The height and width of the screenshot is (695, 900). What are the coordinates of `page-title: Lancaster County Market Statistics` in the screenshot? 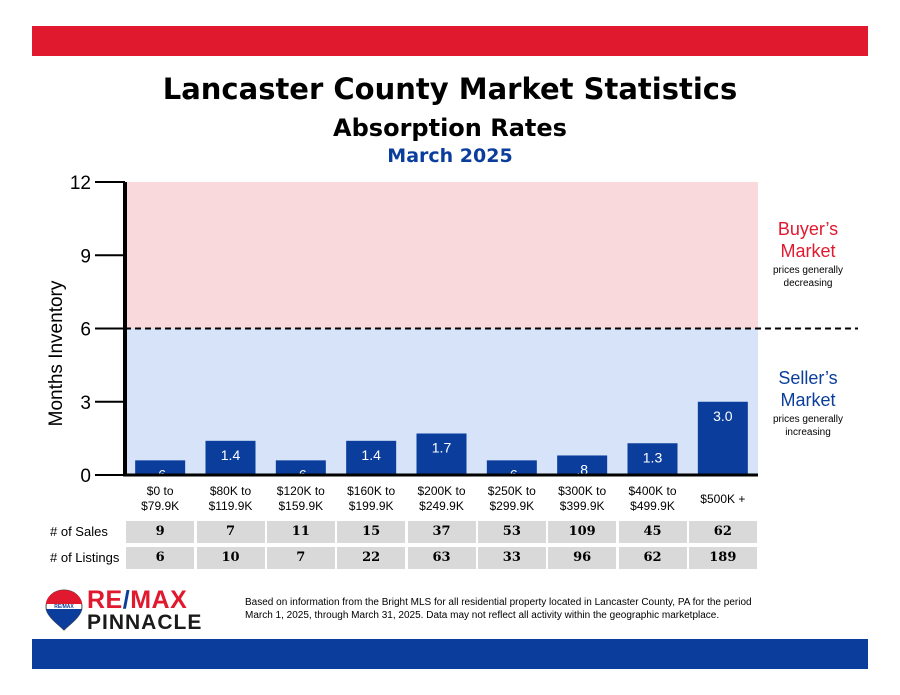 It's located at (450, 89).